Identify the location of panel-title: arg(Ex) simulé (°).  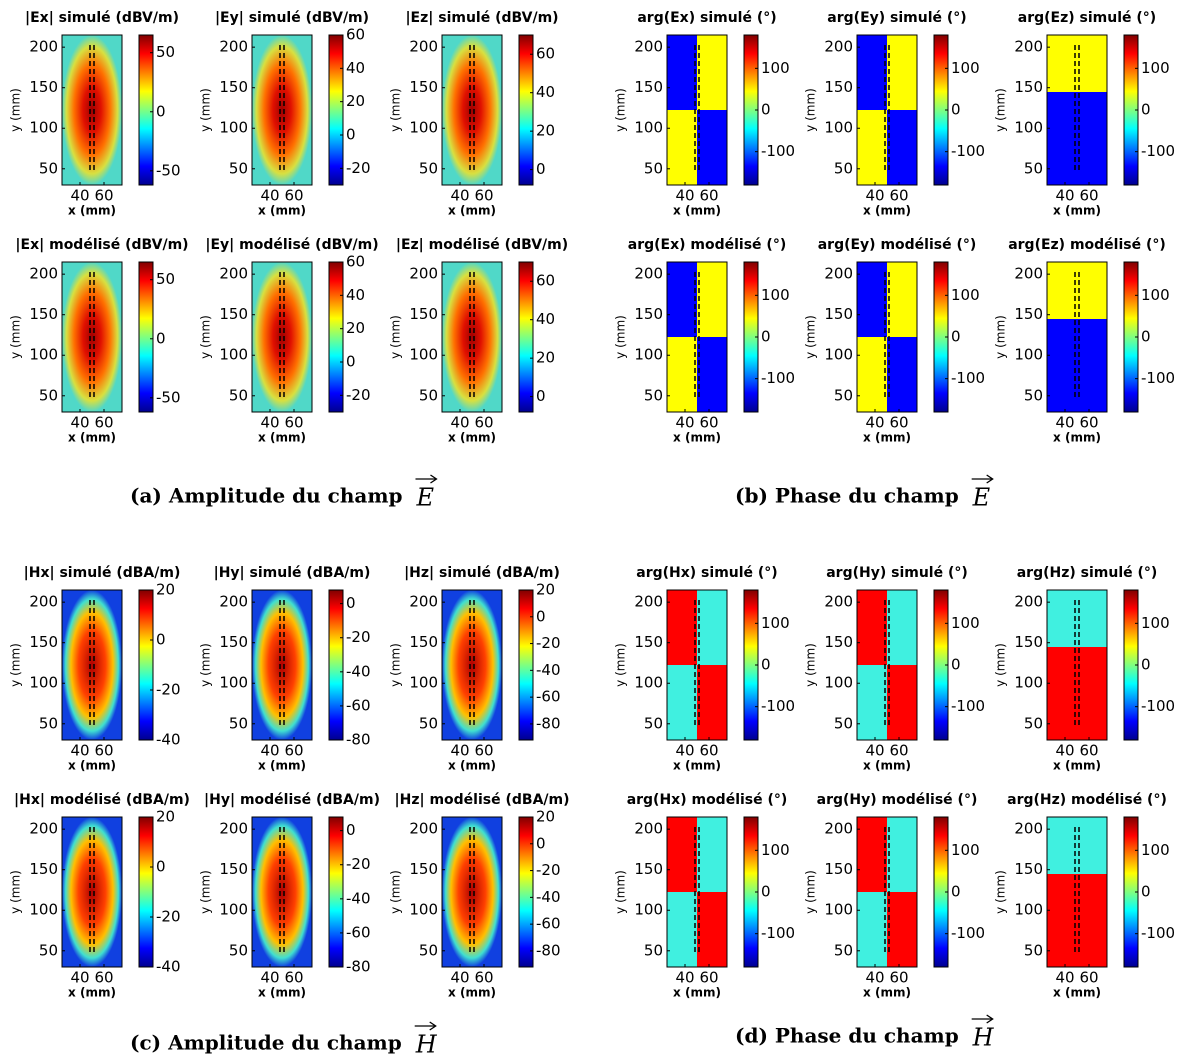
(706, 18).